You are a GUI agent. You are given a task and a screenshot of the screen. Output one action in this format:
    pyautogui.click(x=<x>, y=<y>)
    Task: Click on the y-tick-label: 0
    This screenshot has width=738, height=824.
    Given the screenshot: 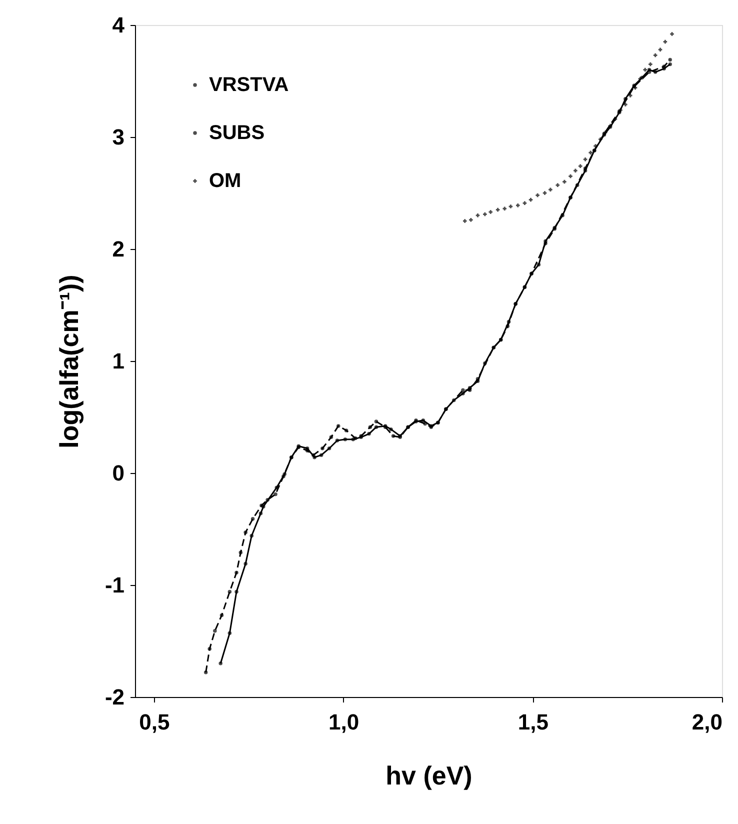 What is the action you would take?
    pyautogui.click(x=118, y=473)
    